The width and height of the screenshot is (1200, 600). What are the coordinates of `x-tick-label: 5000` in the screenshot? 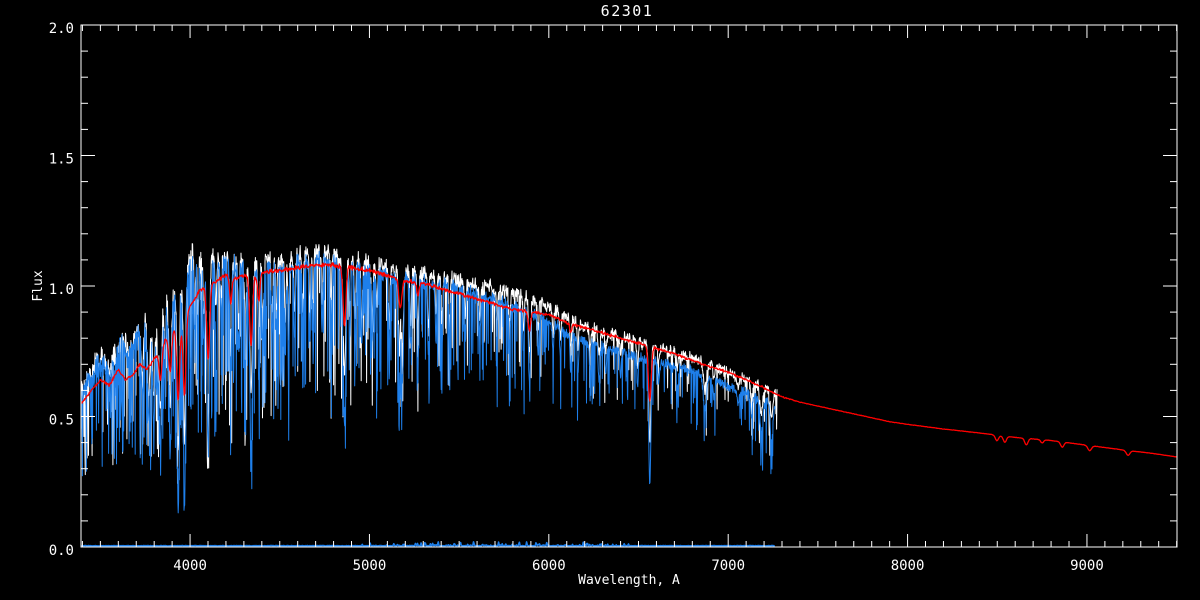 It's located at (370, 566).